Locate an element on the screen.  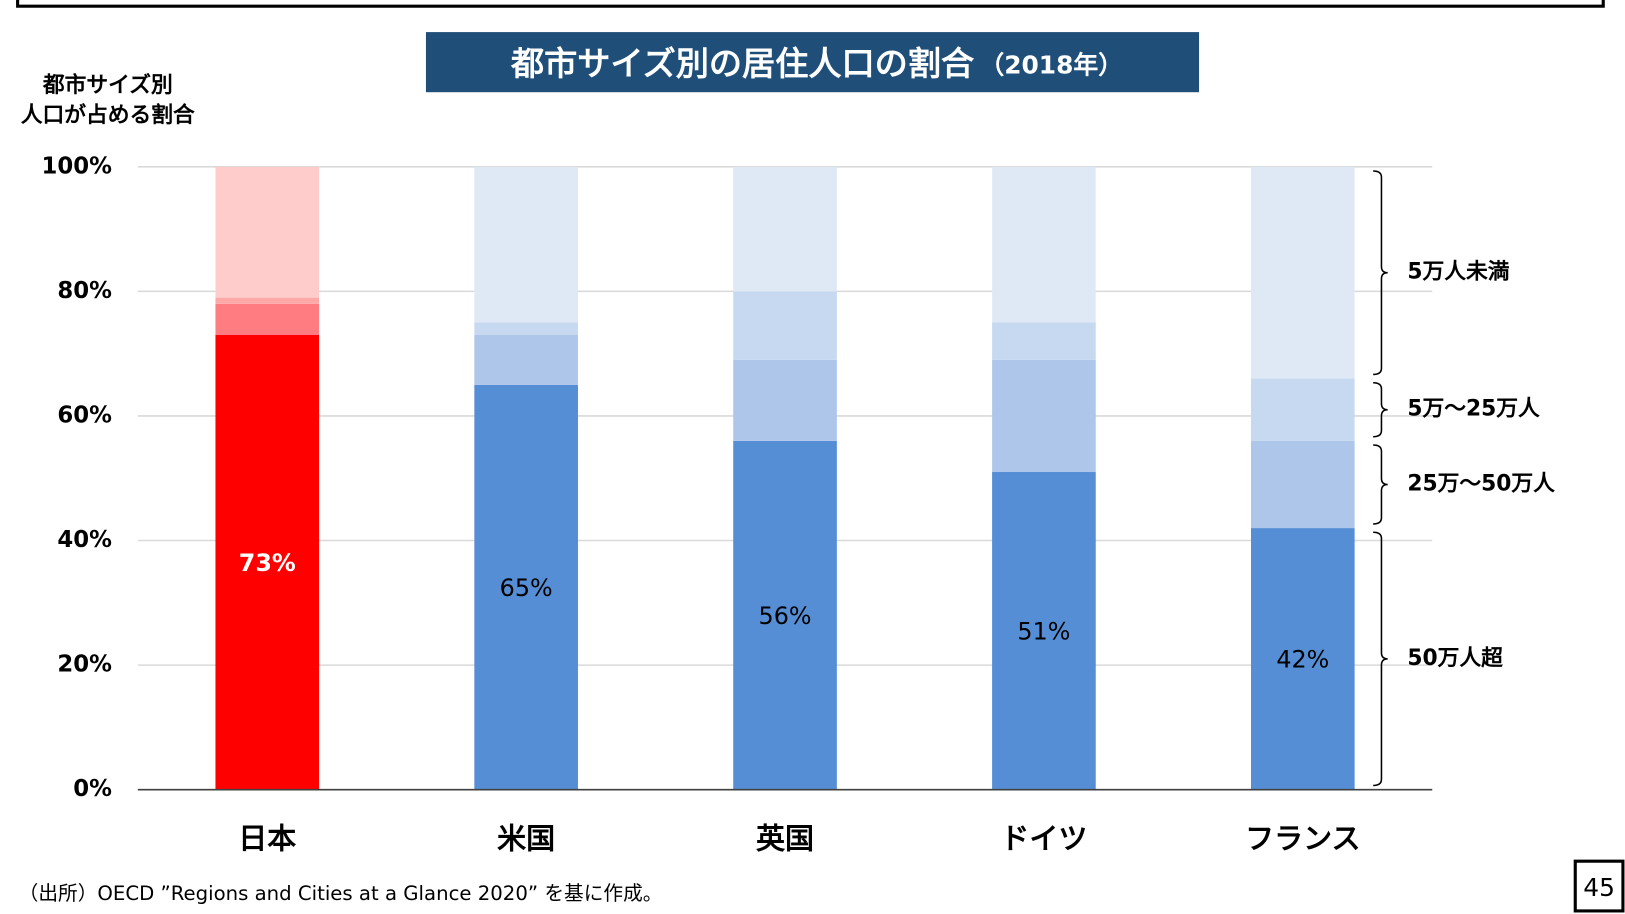
data-label: 51% is located at coordinates (1043, 631).